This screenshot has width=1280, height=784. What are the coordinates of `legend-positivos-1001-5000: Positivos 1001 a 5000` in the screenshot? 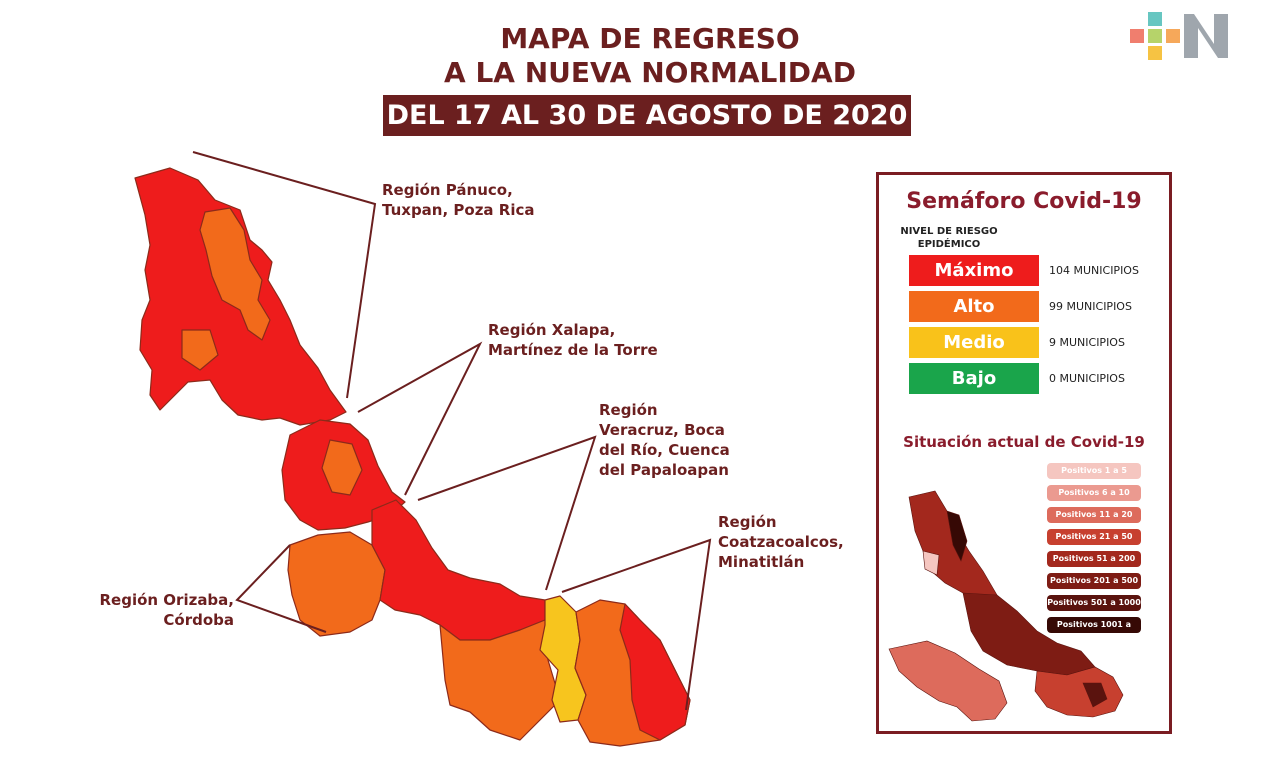 It's located at (1094, 631).